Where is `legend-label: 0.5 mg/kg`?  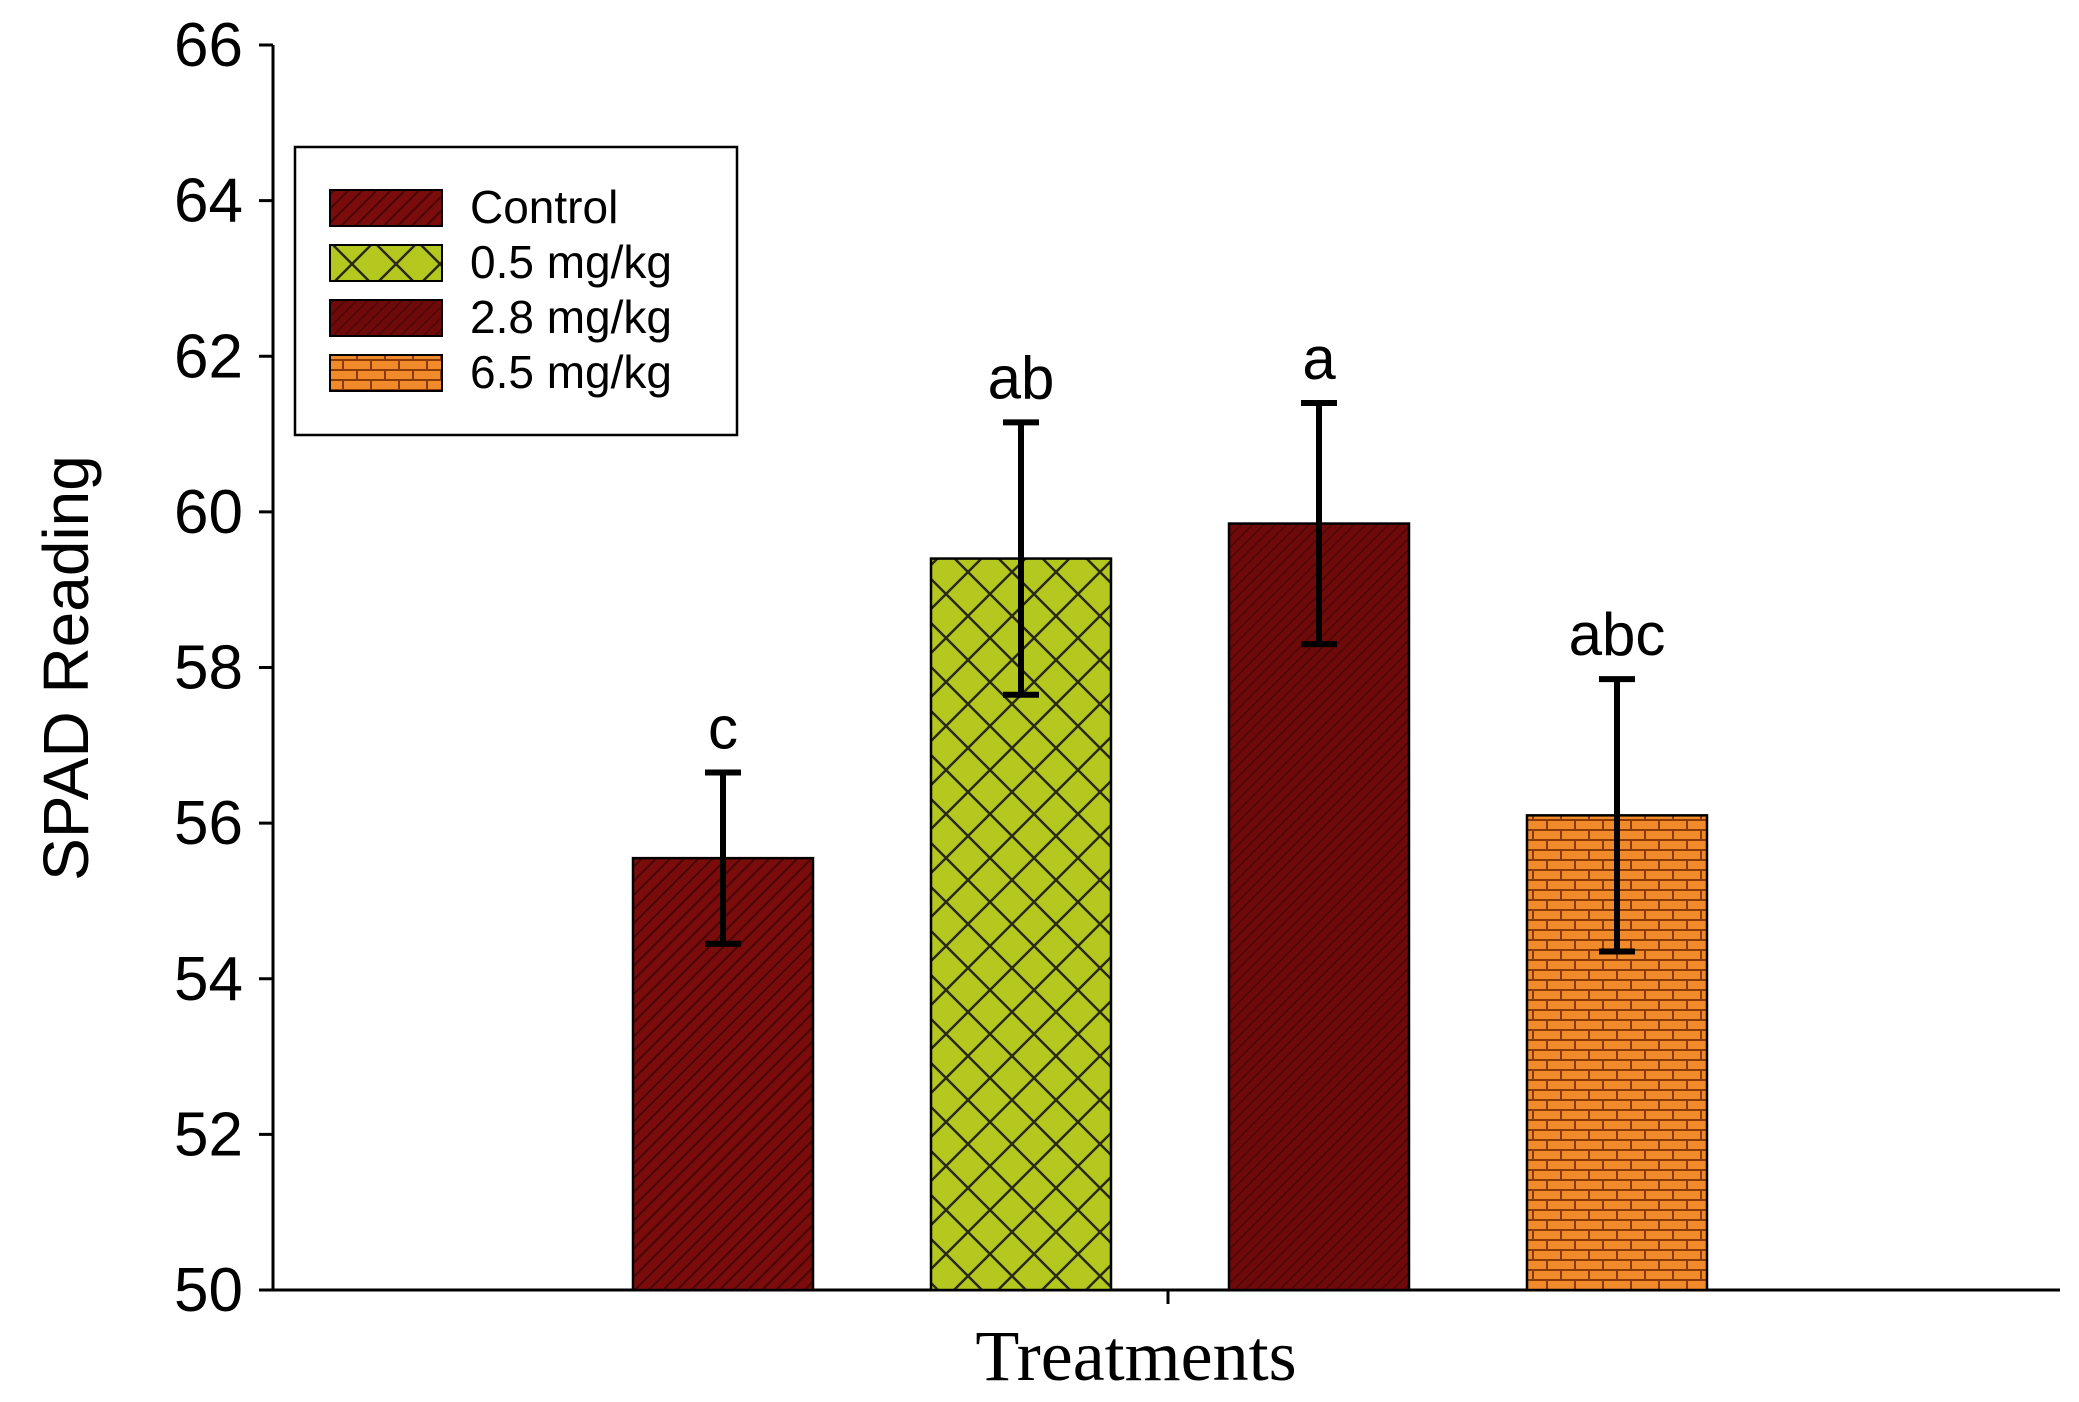 legend-label: 0.5 mg/kg is located at coordinates (571, 262).